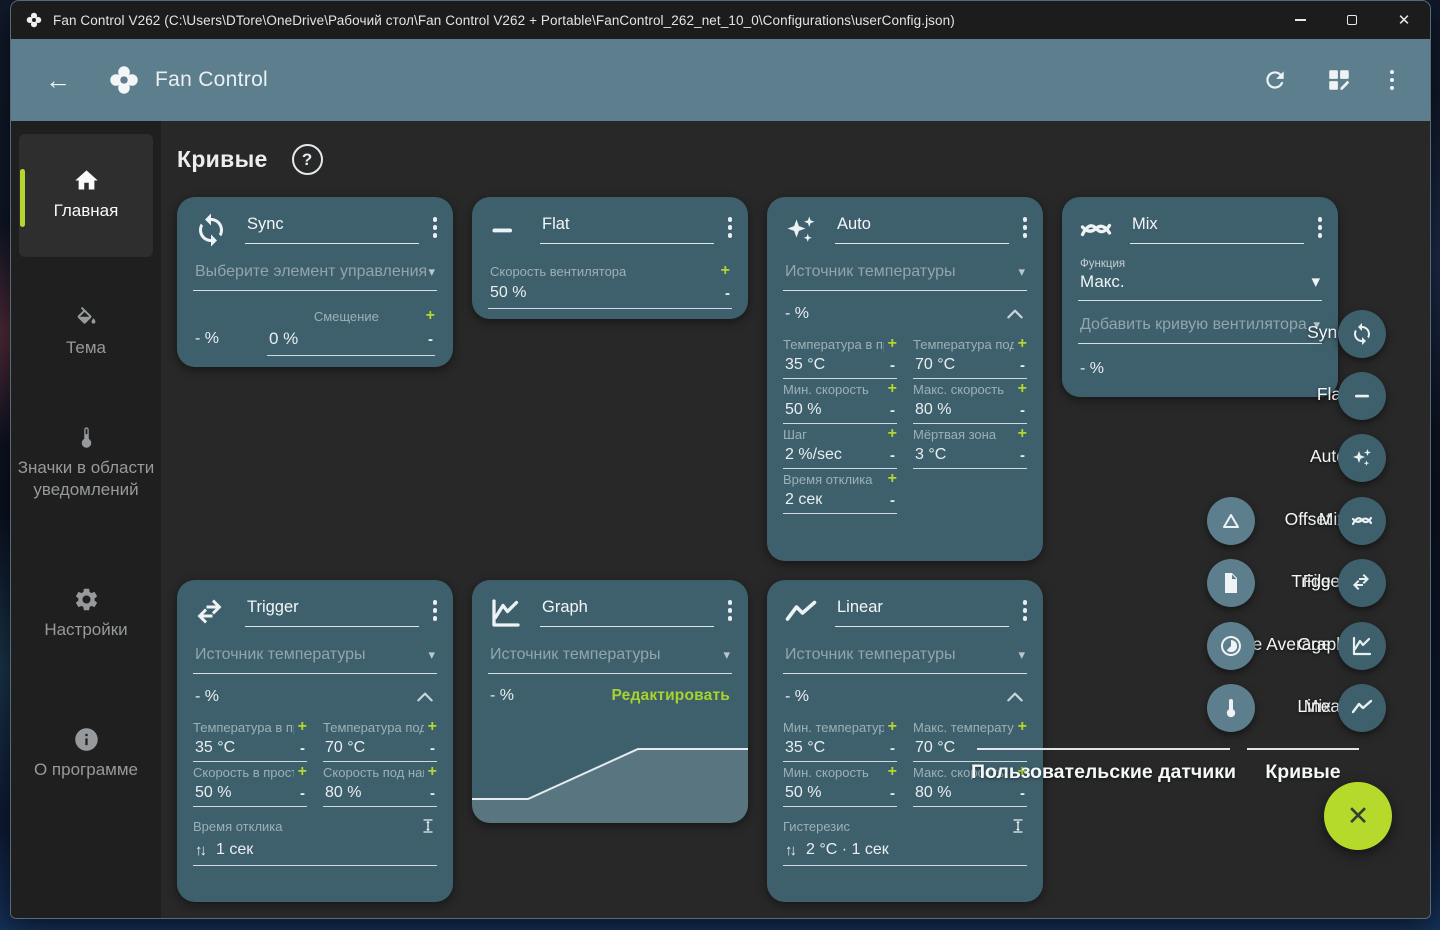 This screenshot has width=1440, height=930. I want to click on add-curve-select: Добавить кривую вентилятора ▾, so click(1200, 330).